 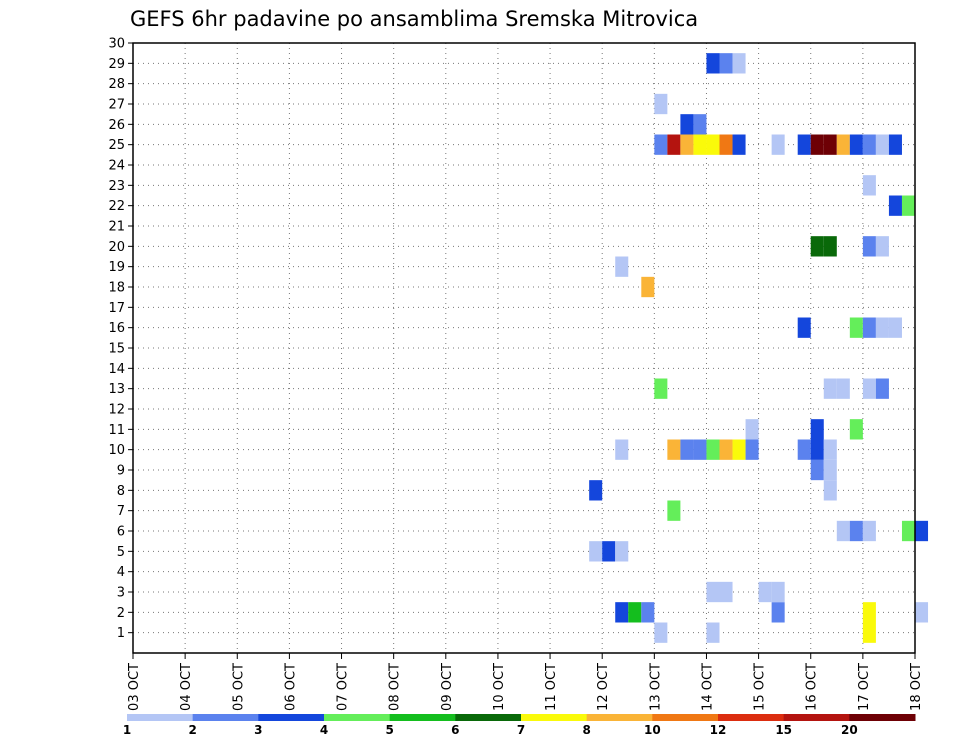 What do you see at coordinates (389, 730) in the screenshot?
I see `colorbar-label: 5` at bounding box center [389, 730].